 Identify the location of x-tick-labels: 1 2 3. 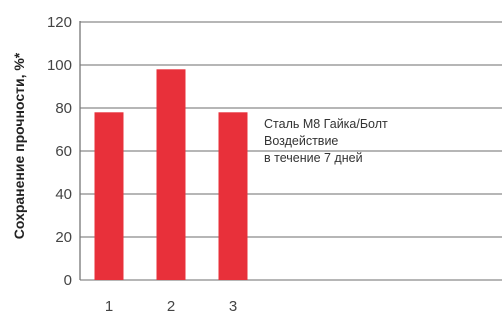
(171, 306).